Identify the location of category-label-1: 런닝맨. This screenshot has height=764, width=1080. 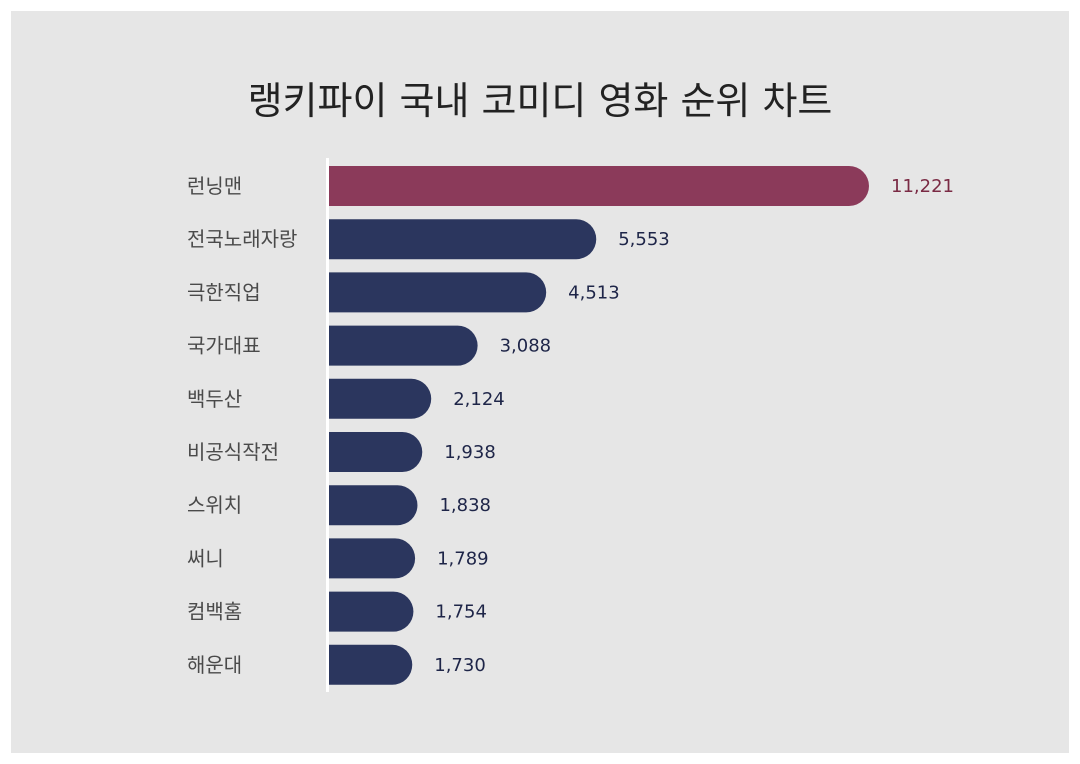
(214, 186).